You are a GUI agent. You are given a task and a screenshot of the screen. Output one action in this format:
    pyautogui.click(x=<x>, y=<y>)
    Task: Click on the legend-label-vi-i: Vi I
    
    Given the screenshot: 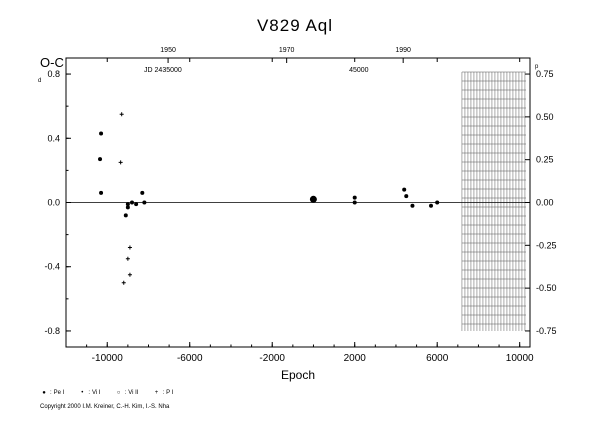 What is the action you would take?
    pyautogui.click(x=96, y=393)
    